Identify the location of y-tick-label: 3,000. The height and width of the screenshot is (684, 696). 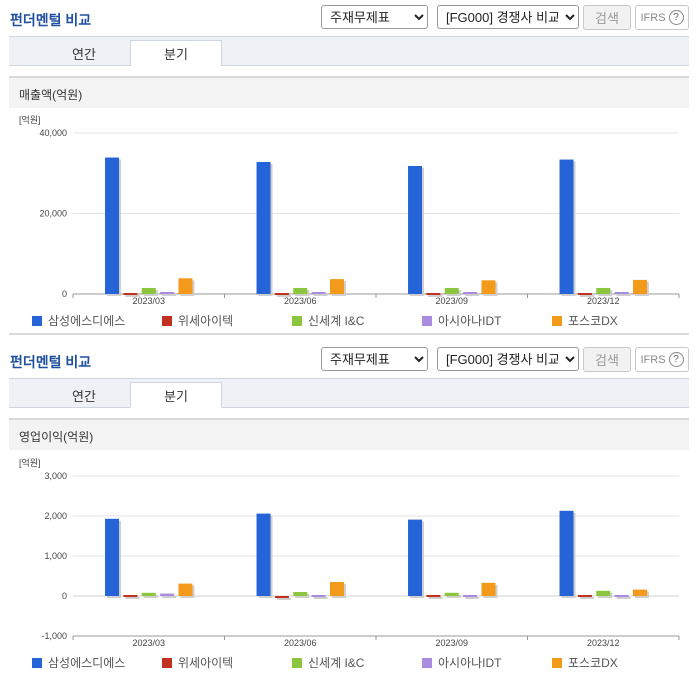
(55, 476).